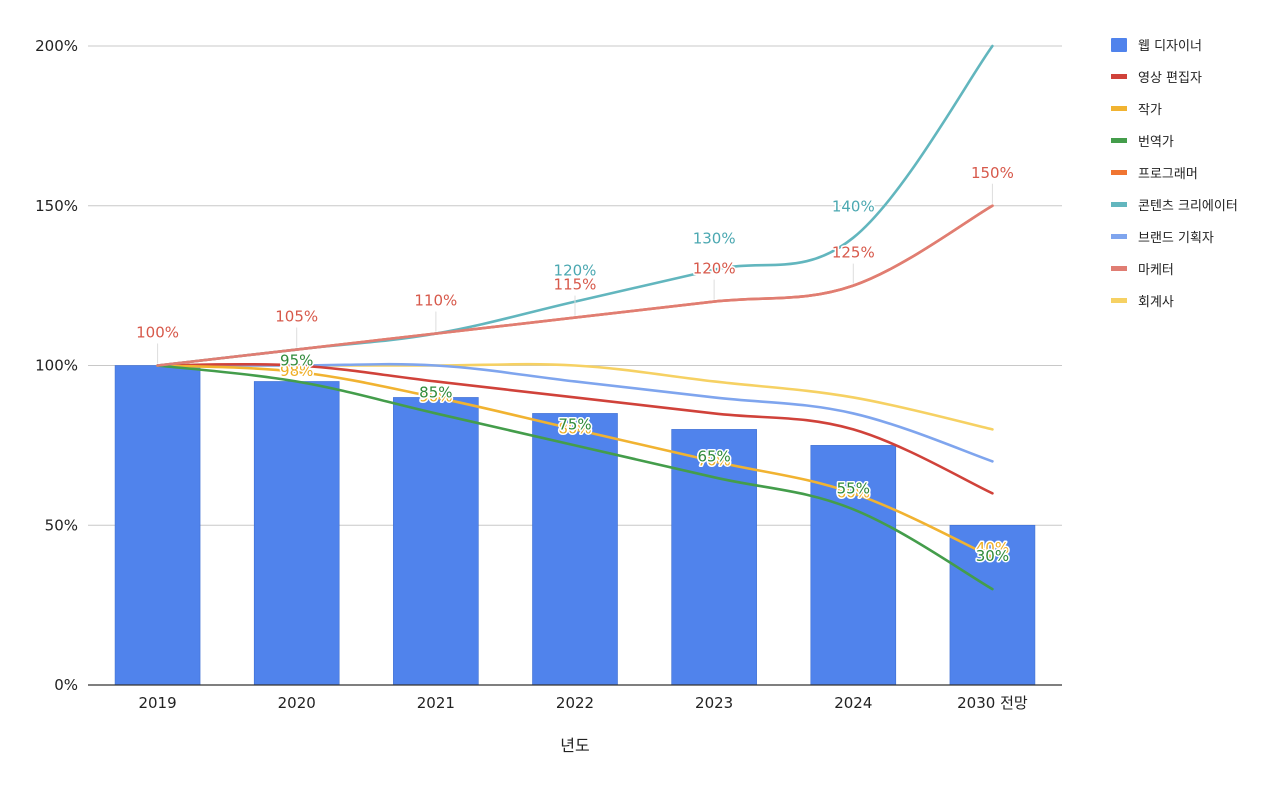 The width and height of the screenshot is (1280, 795). I want to click on y-tick-label: 0%, so click(66, 685).